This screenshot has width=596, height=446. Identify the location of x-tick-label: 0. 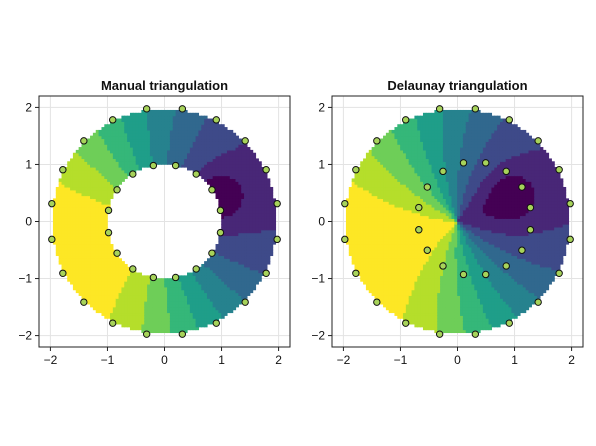
(457, 360).